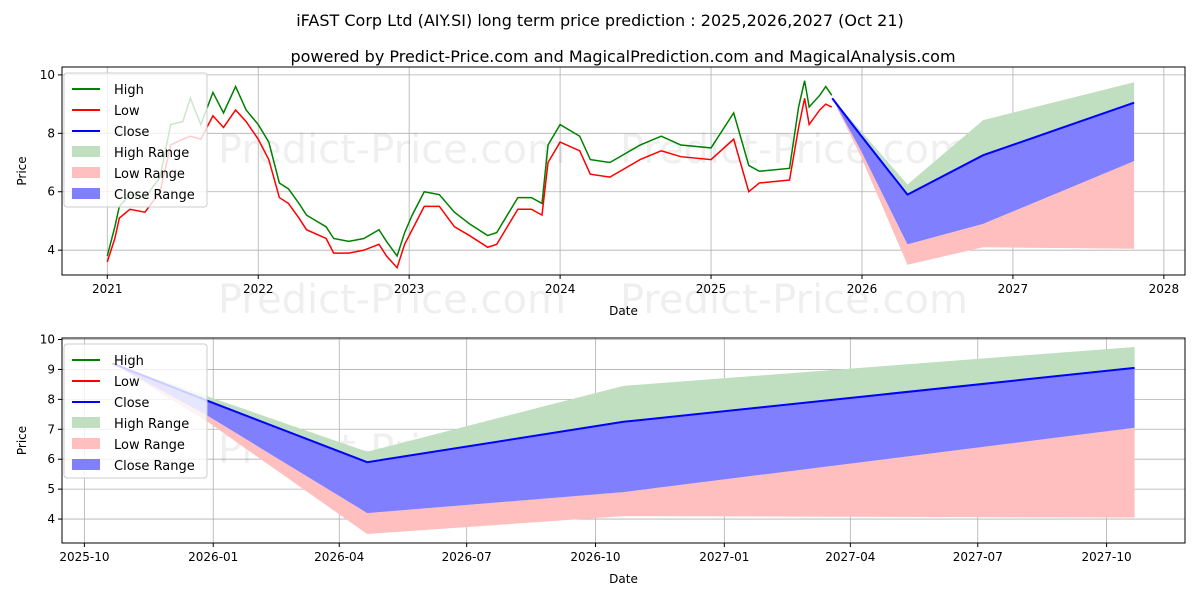 The image size is (1200, 600). I want to click on y-tick-label: 9, so click(51, 369).